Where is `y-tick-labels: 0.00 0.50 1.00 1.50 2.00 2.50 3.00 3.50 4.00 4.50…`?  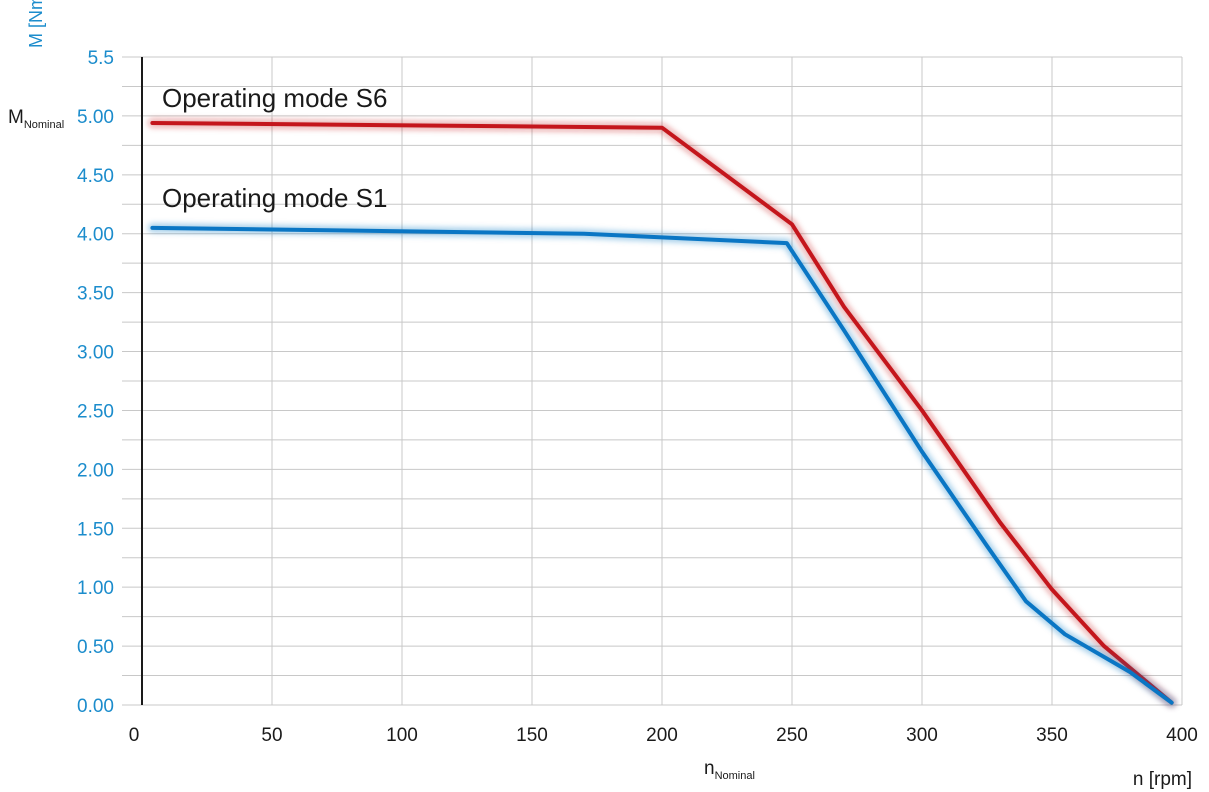
y-tick-labels: 0.00 0.50 1.00 1.50 2.00 2.50 3.00 3.50 4.00 4.50… is located at coordinates (95, 382).